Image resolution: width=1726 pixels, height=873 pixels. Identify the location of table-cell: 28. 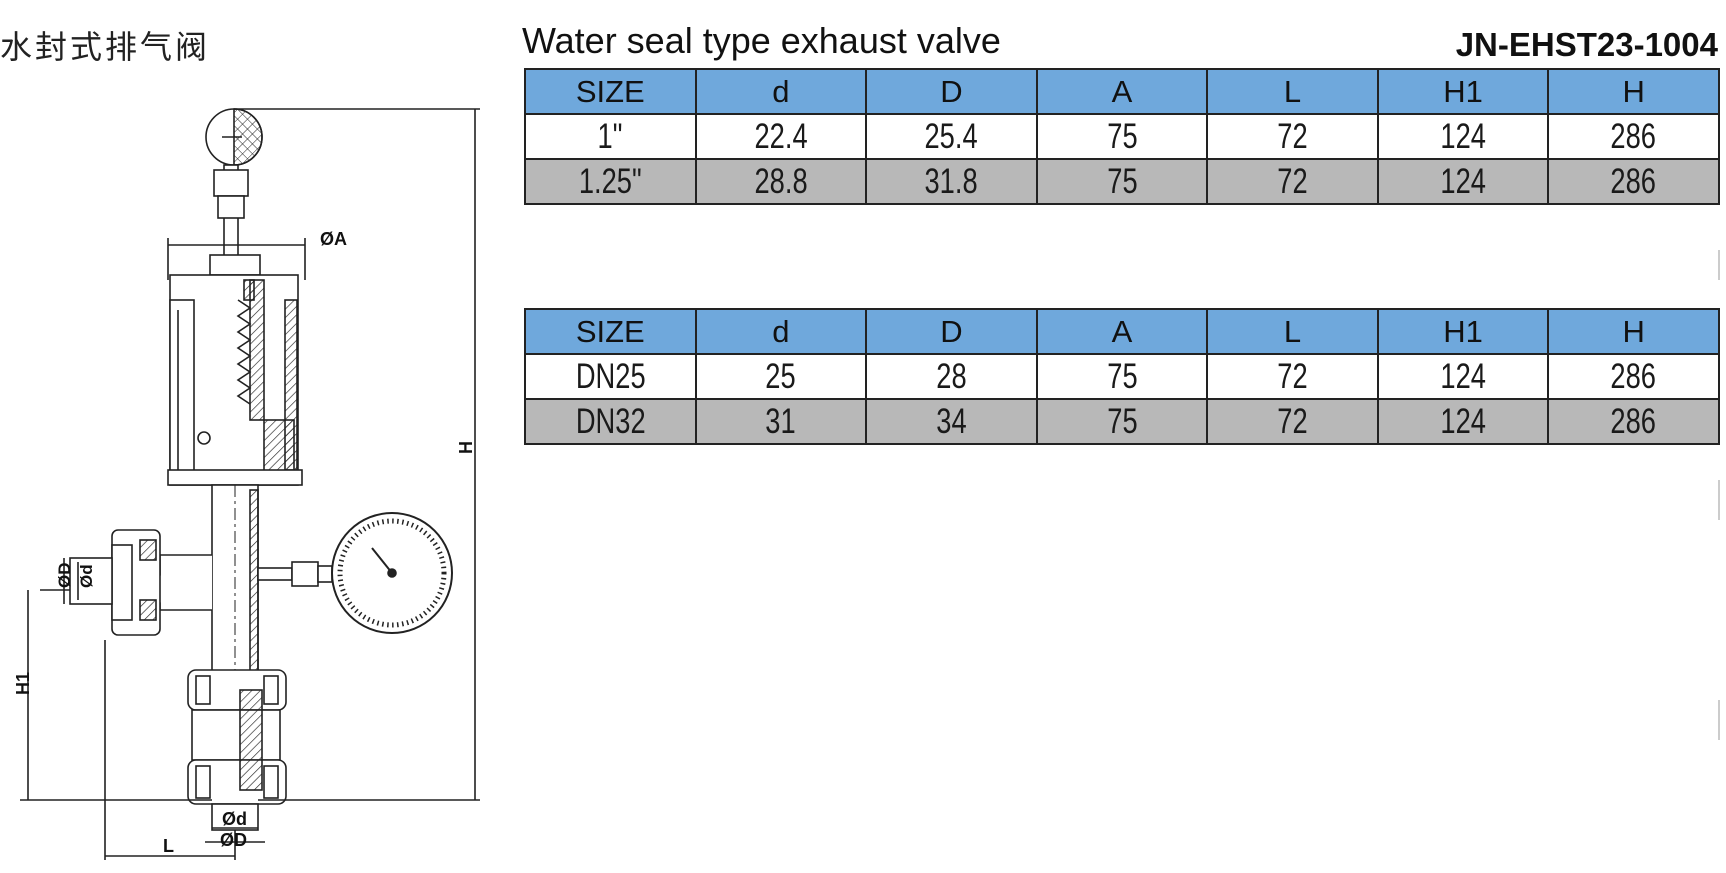
(951, 376).